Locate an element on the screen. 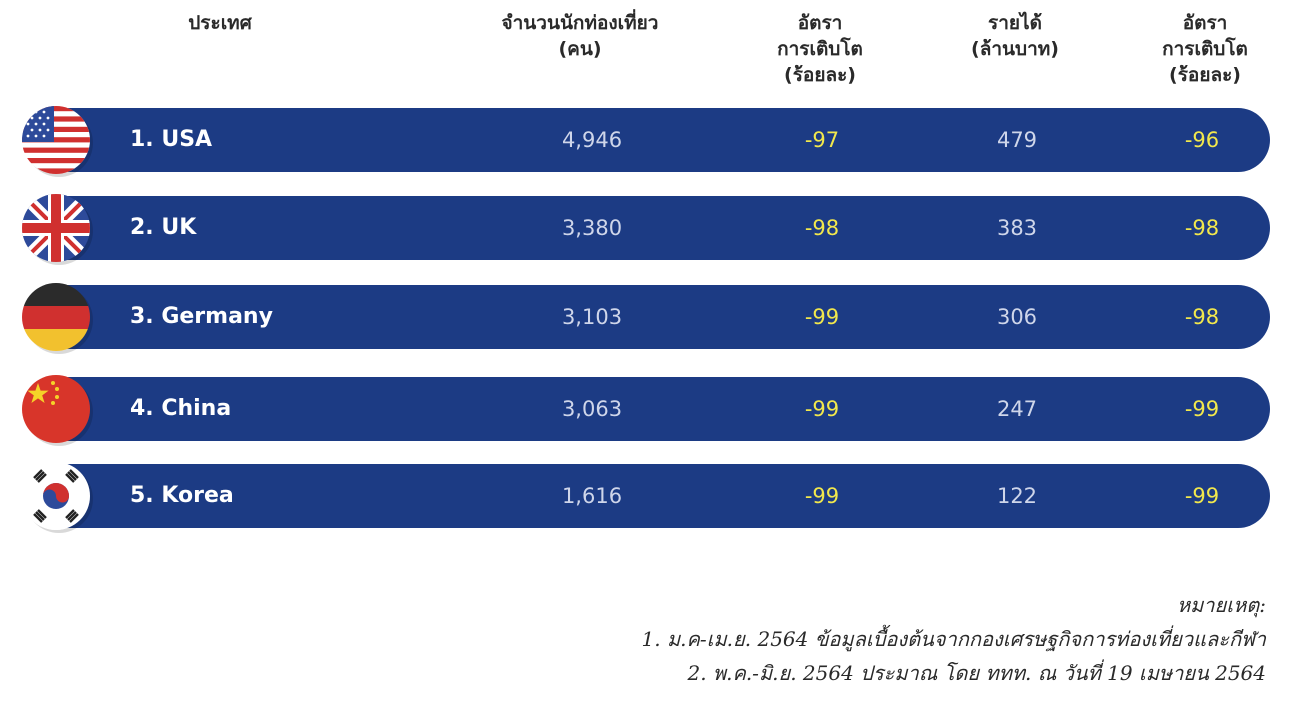  table-row: 2. UK 3,380 -98 383 -98 is located at coordinates (646, 228).